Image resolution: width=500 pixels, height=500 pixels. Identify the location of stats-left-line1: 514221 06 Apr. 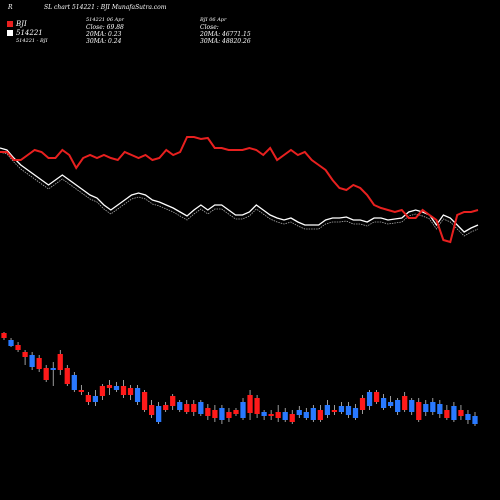
(105, 20).